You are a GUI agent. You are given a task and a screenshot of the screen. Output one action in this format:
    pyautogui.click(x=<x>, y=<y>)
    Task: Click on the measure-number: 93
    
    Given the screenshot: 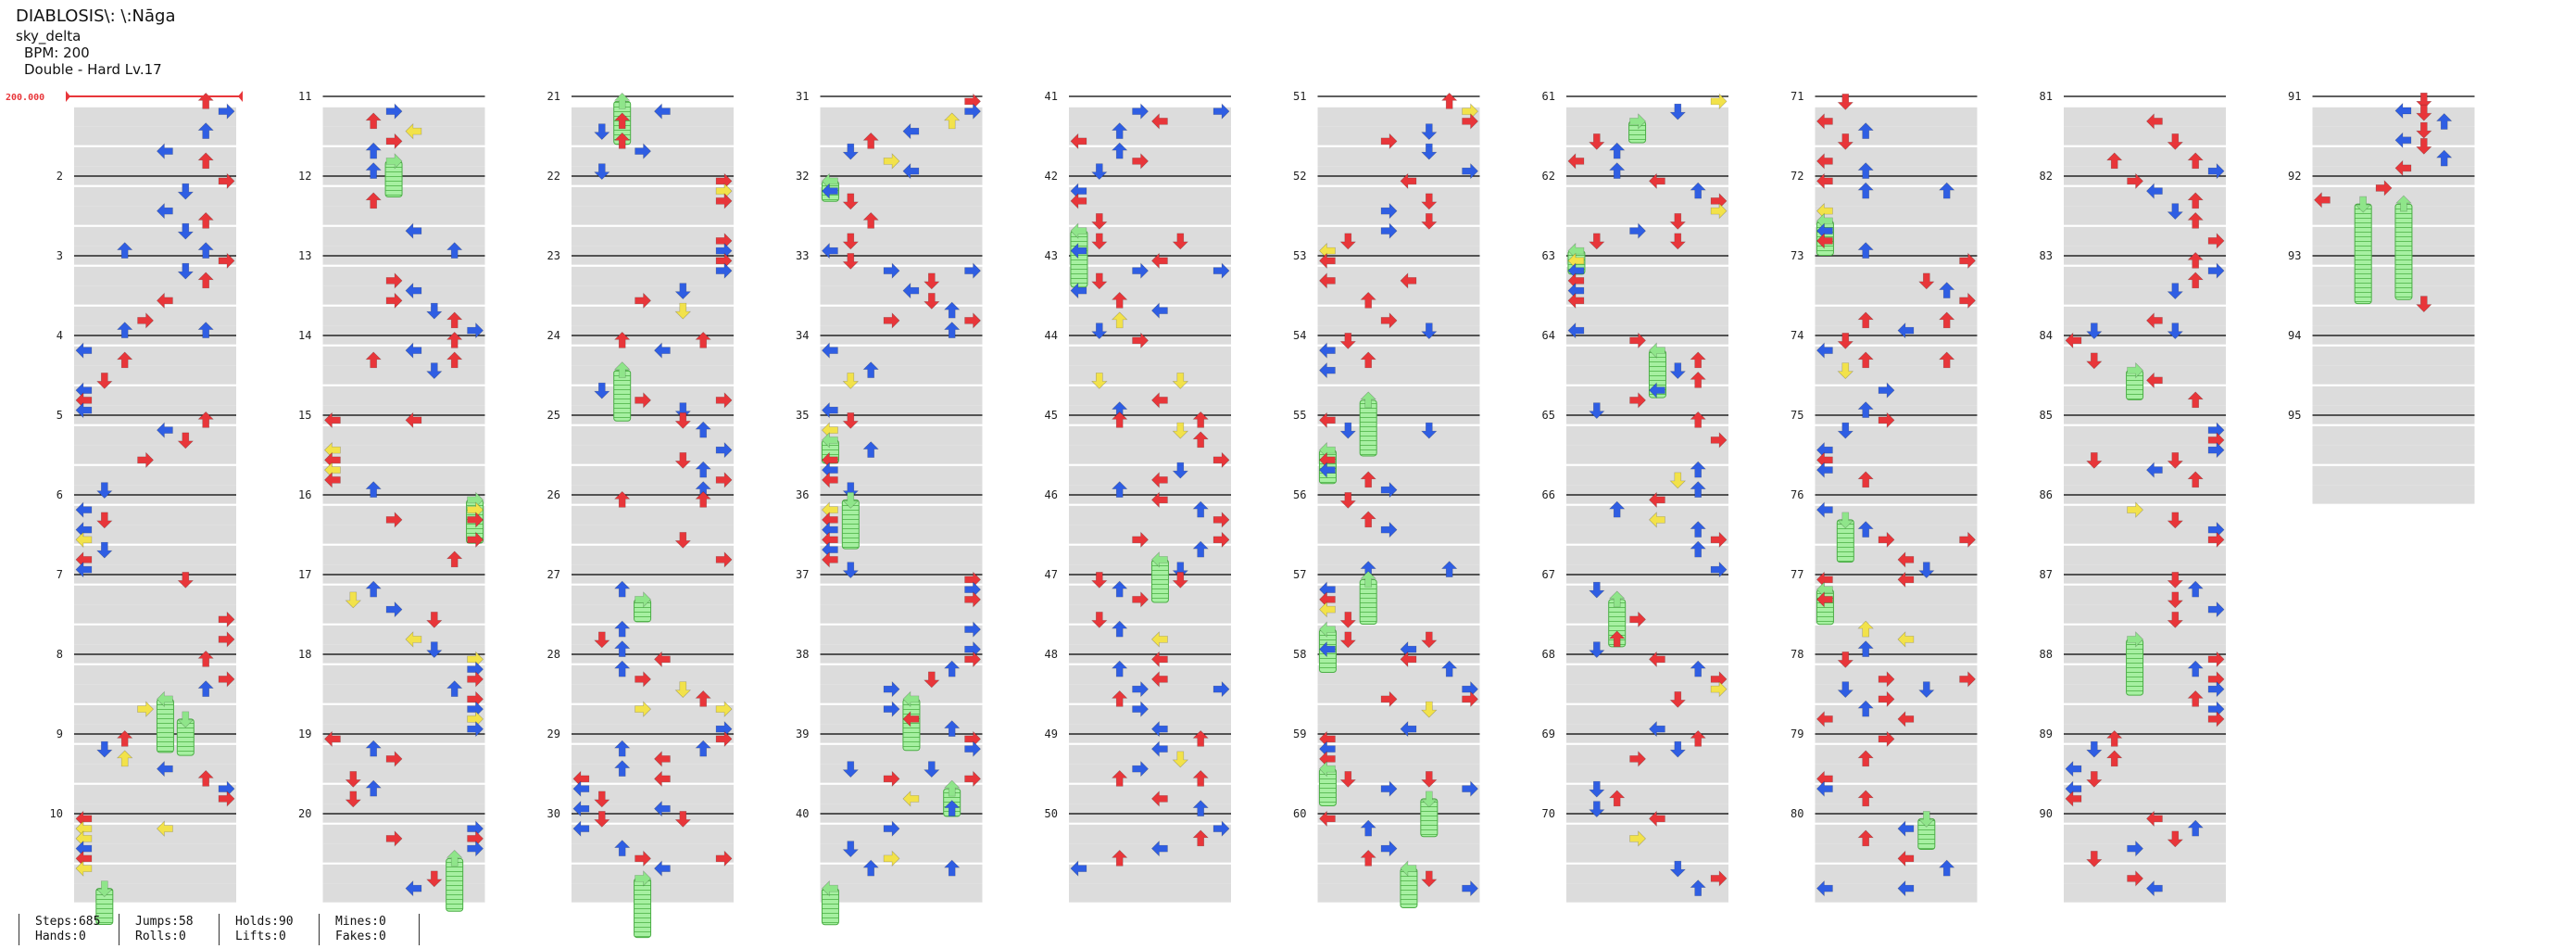 What is the action you would take?
    pyautogui.click(x=2294, y=255)
    